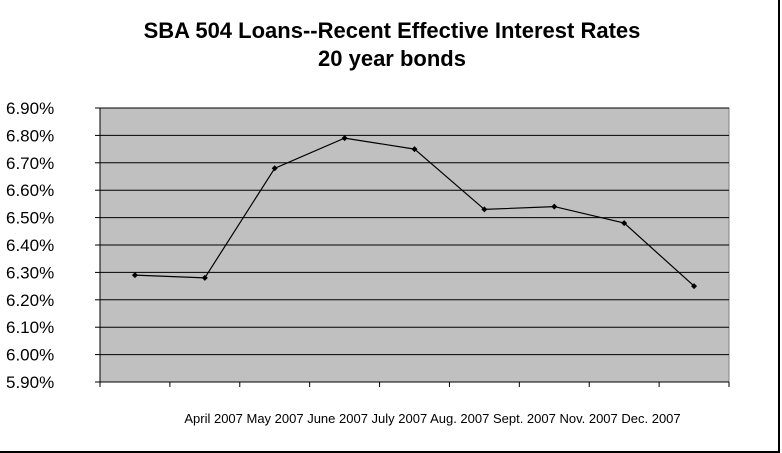 Image resolution: width=782 pixels, height=453 pixels. Describe the element at coordinates (30, 108) in the screenshot. I see `y-tick-label: 6.90%` at that location.